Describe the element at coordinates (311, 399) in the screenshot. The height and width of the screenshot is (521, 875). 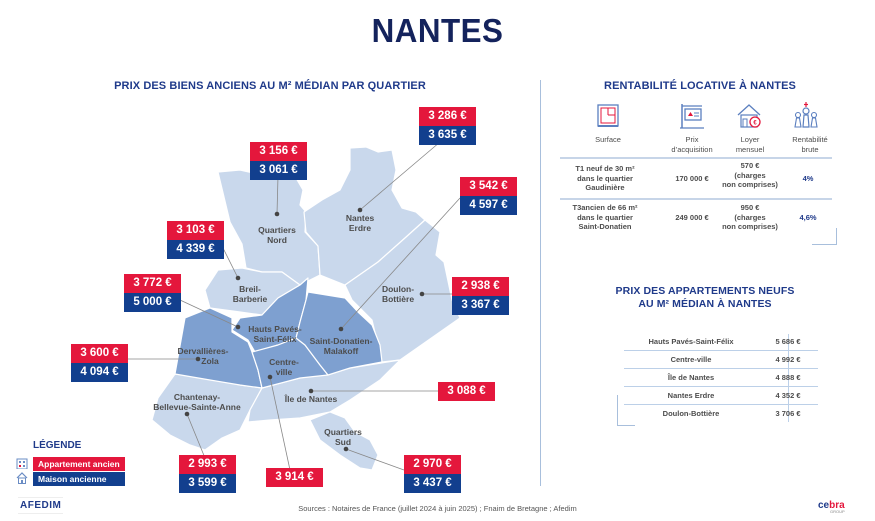
I see `label-ile-de-nantes: Île de Nantes` at that location.